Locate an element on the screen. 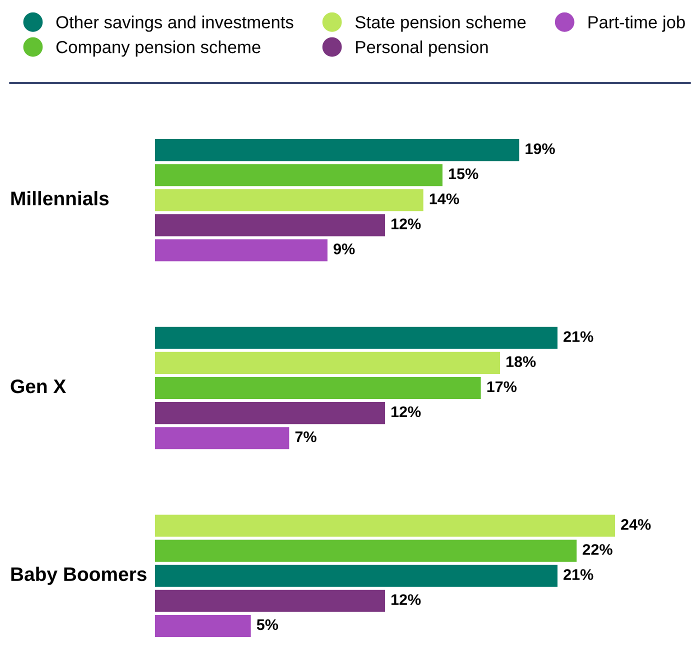 This screenshot has width=693, height=646. data-label: 24% is located at coordinates (636, 524).